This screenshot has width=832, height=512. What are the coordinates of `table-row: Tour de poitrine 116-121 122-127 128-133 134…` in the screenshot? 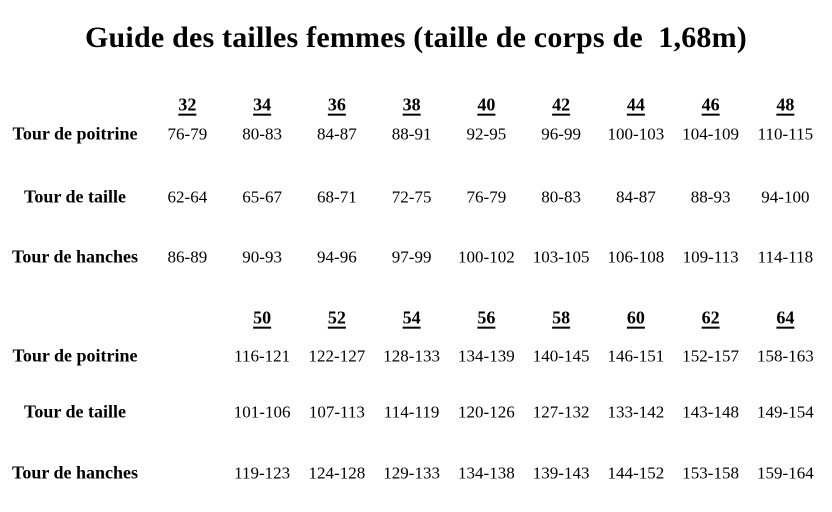 It's located at (416, 356).